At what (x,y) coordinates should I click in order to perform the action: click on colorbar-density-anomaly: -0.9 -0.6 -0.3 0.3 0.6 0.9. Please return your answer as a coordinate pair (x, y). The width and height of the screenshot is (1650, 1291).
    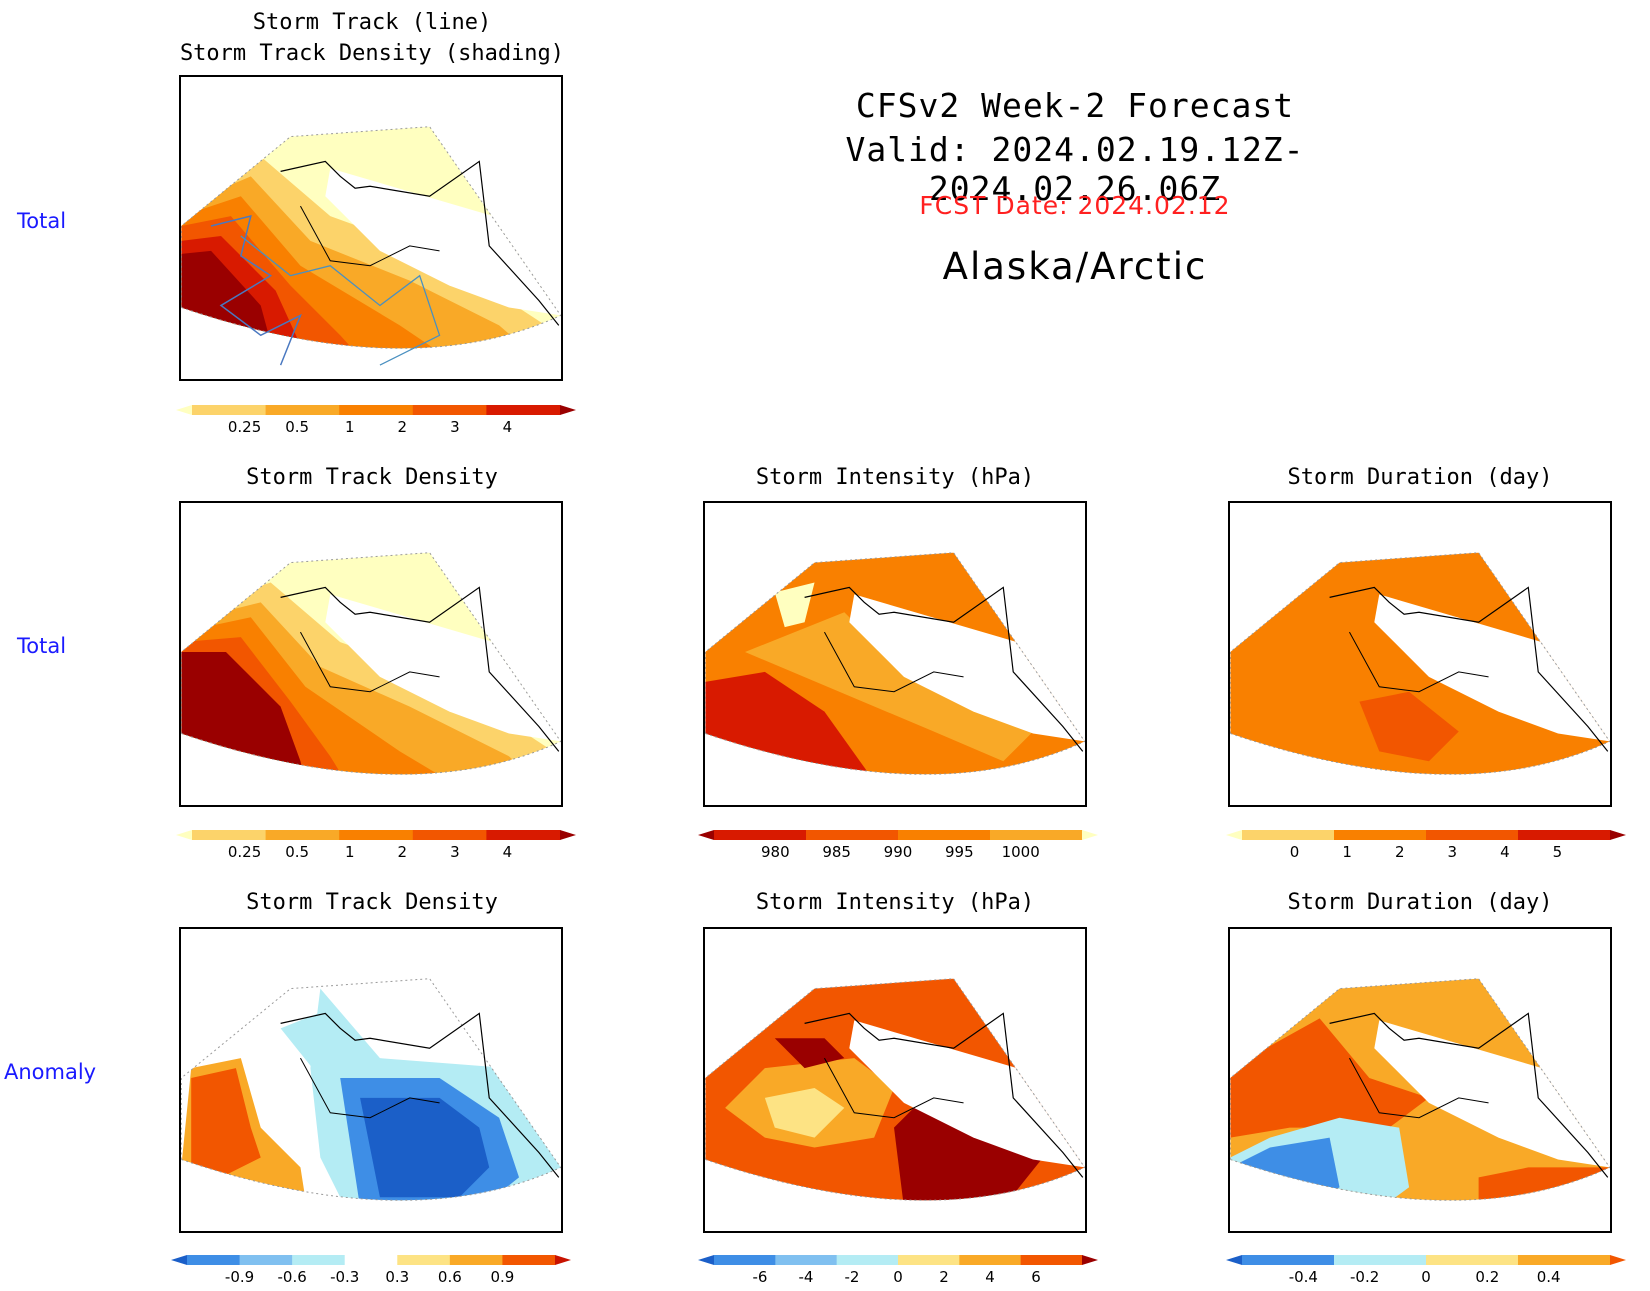
    Looking at the image, I should click on (371, 1273).